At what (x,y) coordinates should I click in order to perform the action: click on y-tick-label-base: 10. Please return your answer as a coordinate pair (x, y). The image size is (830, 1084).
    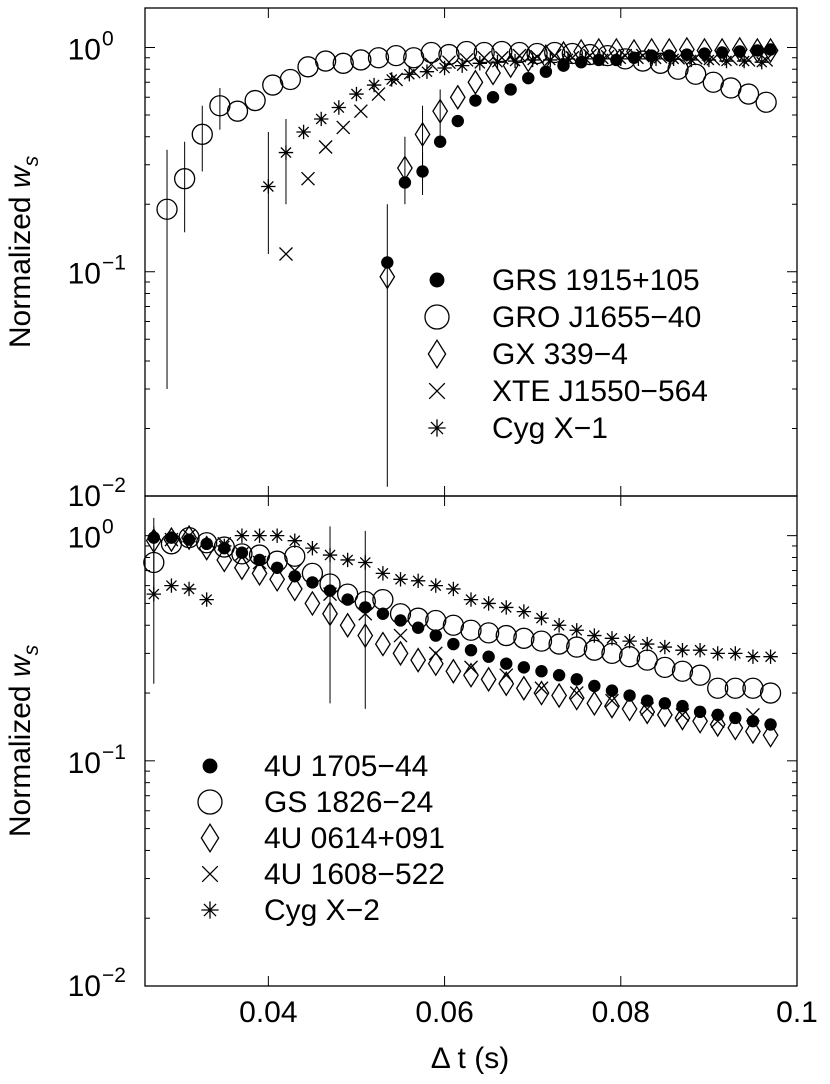
    Looking at the image, I should click on (84, 49).